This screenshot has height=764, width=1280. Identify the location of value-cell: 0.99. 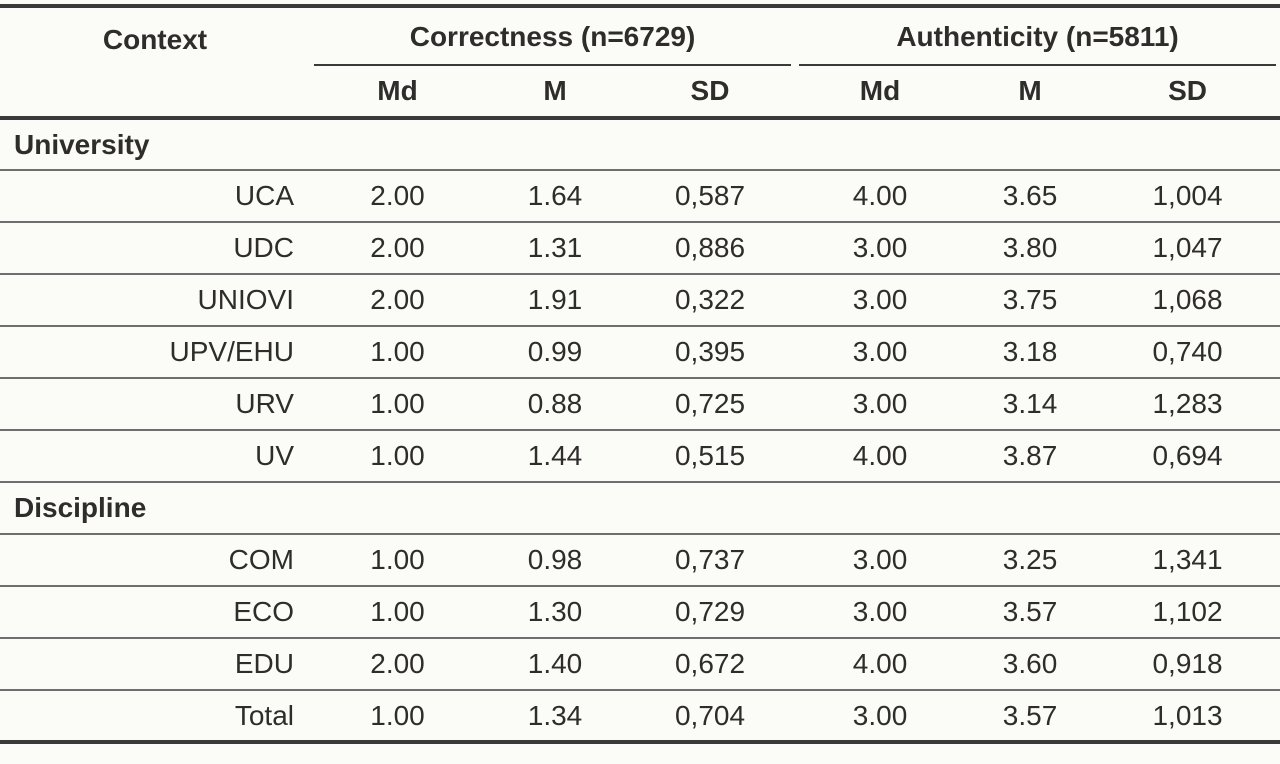
(555, 352).